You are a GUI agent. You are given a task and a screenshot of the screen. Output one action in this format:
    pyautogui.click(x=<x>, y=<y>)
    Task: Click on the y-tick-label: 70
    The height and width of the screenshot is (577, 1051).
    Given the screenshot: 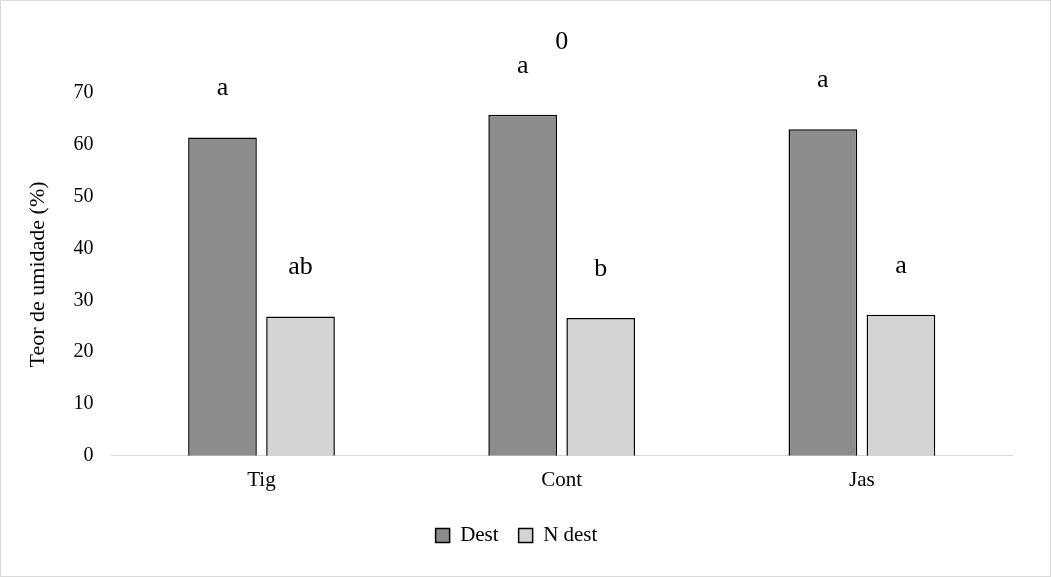 What is the action you would take?
    pyautogui.click(x=83, y=91)
    